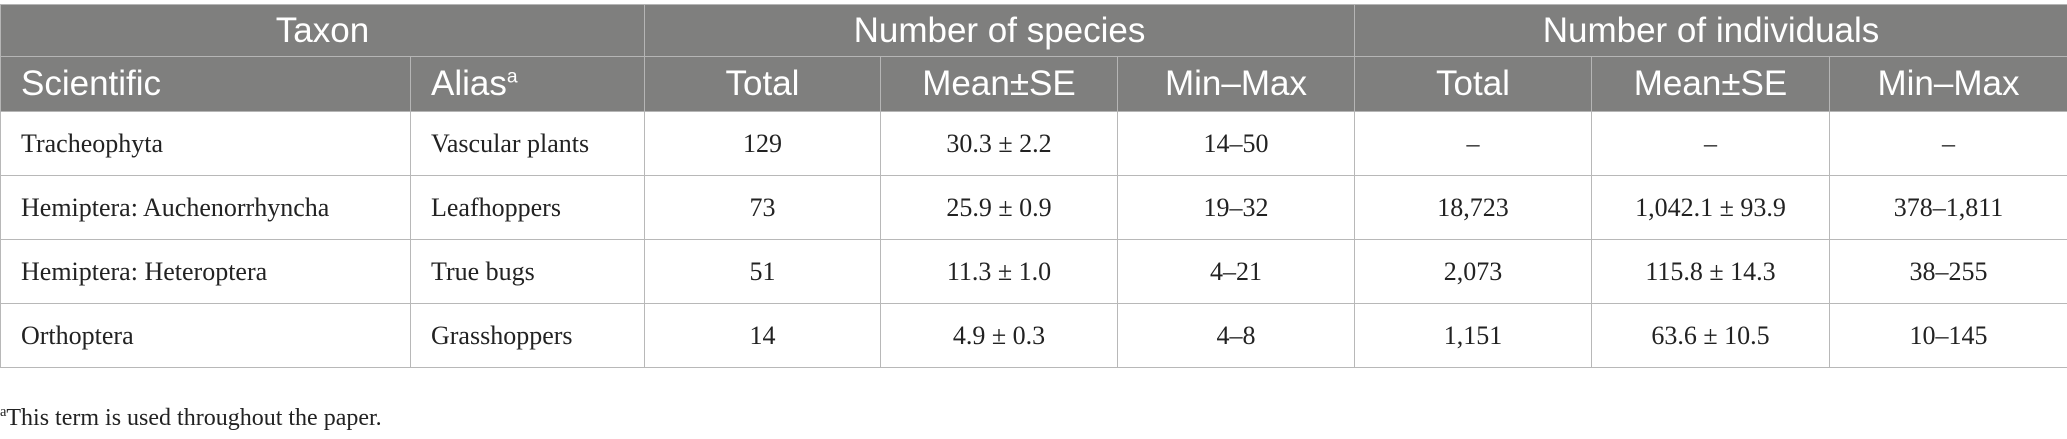 The width and height of the screenshot is (2067, 439). I want to click on cell-alias: Leafhoppers, so click(527, 207).